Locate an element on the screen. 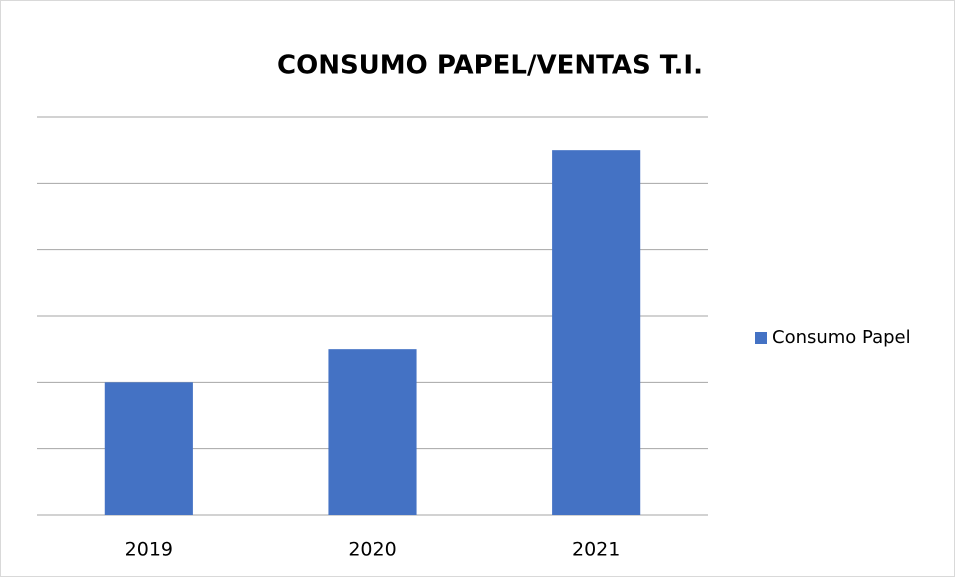 This screenshot has width=955, height=577. legend-label: Consumo Papel is located at coordinates (841, 337).